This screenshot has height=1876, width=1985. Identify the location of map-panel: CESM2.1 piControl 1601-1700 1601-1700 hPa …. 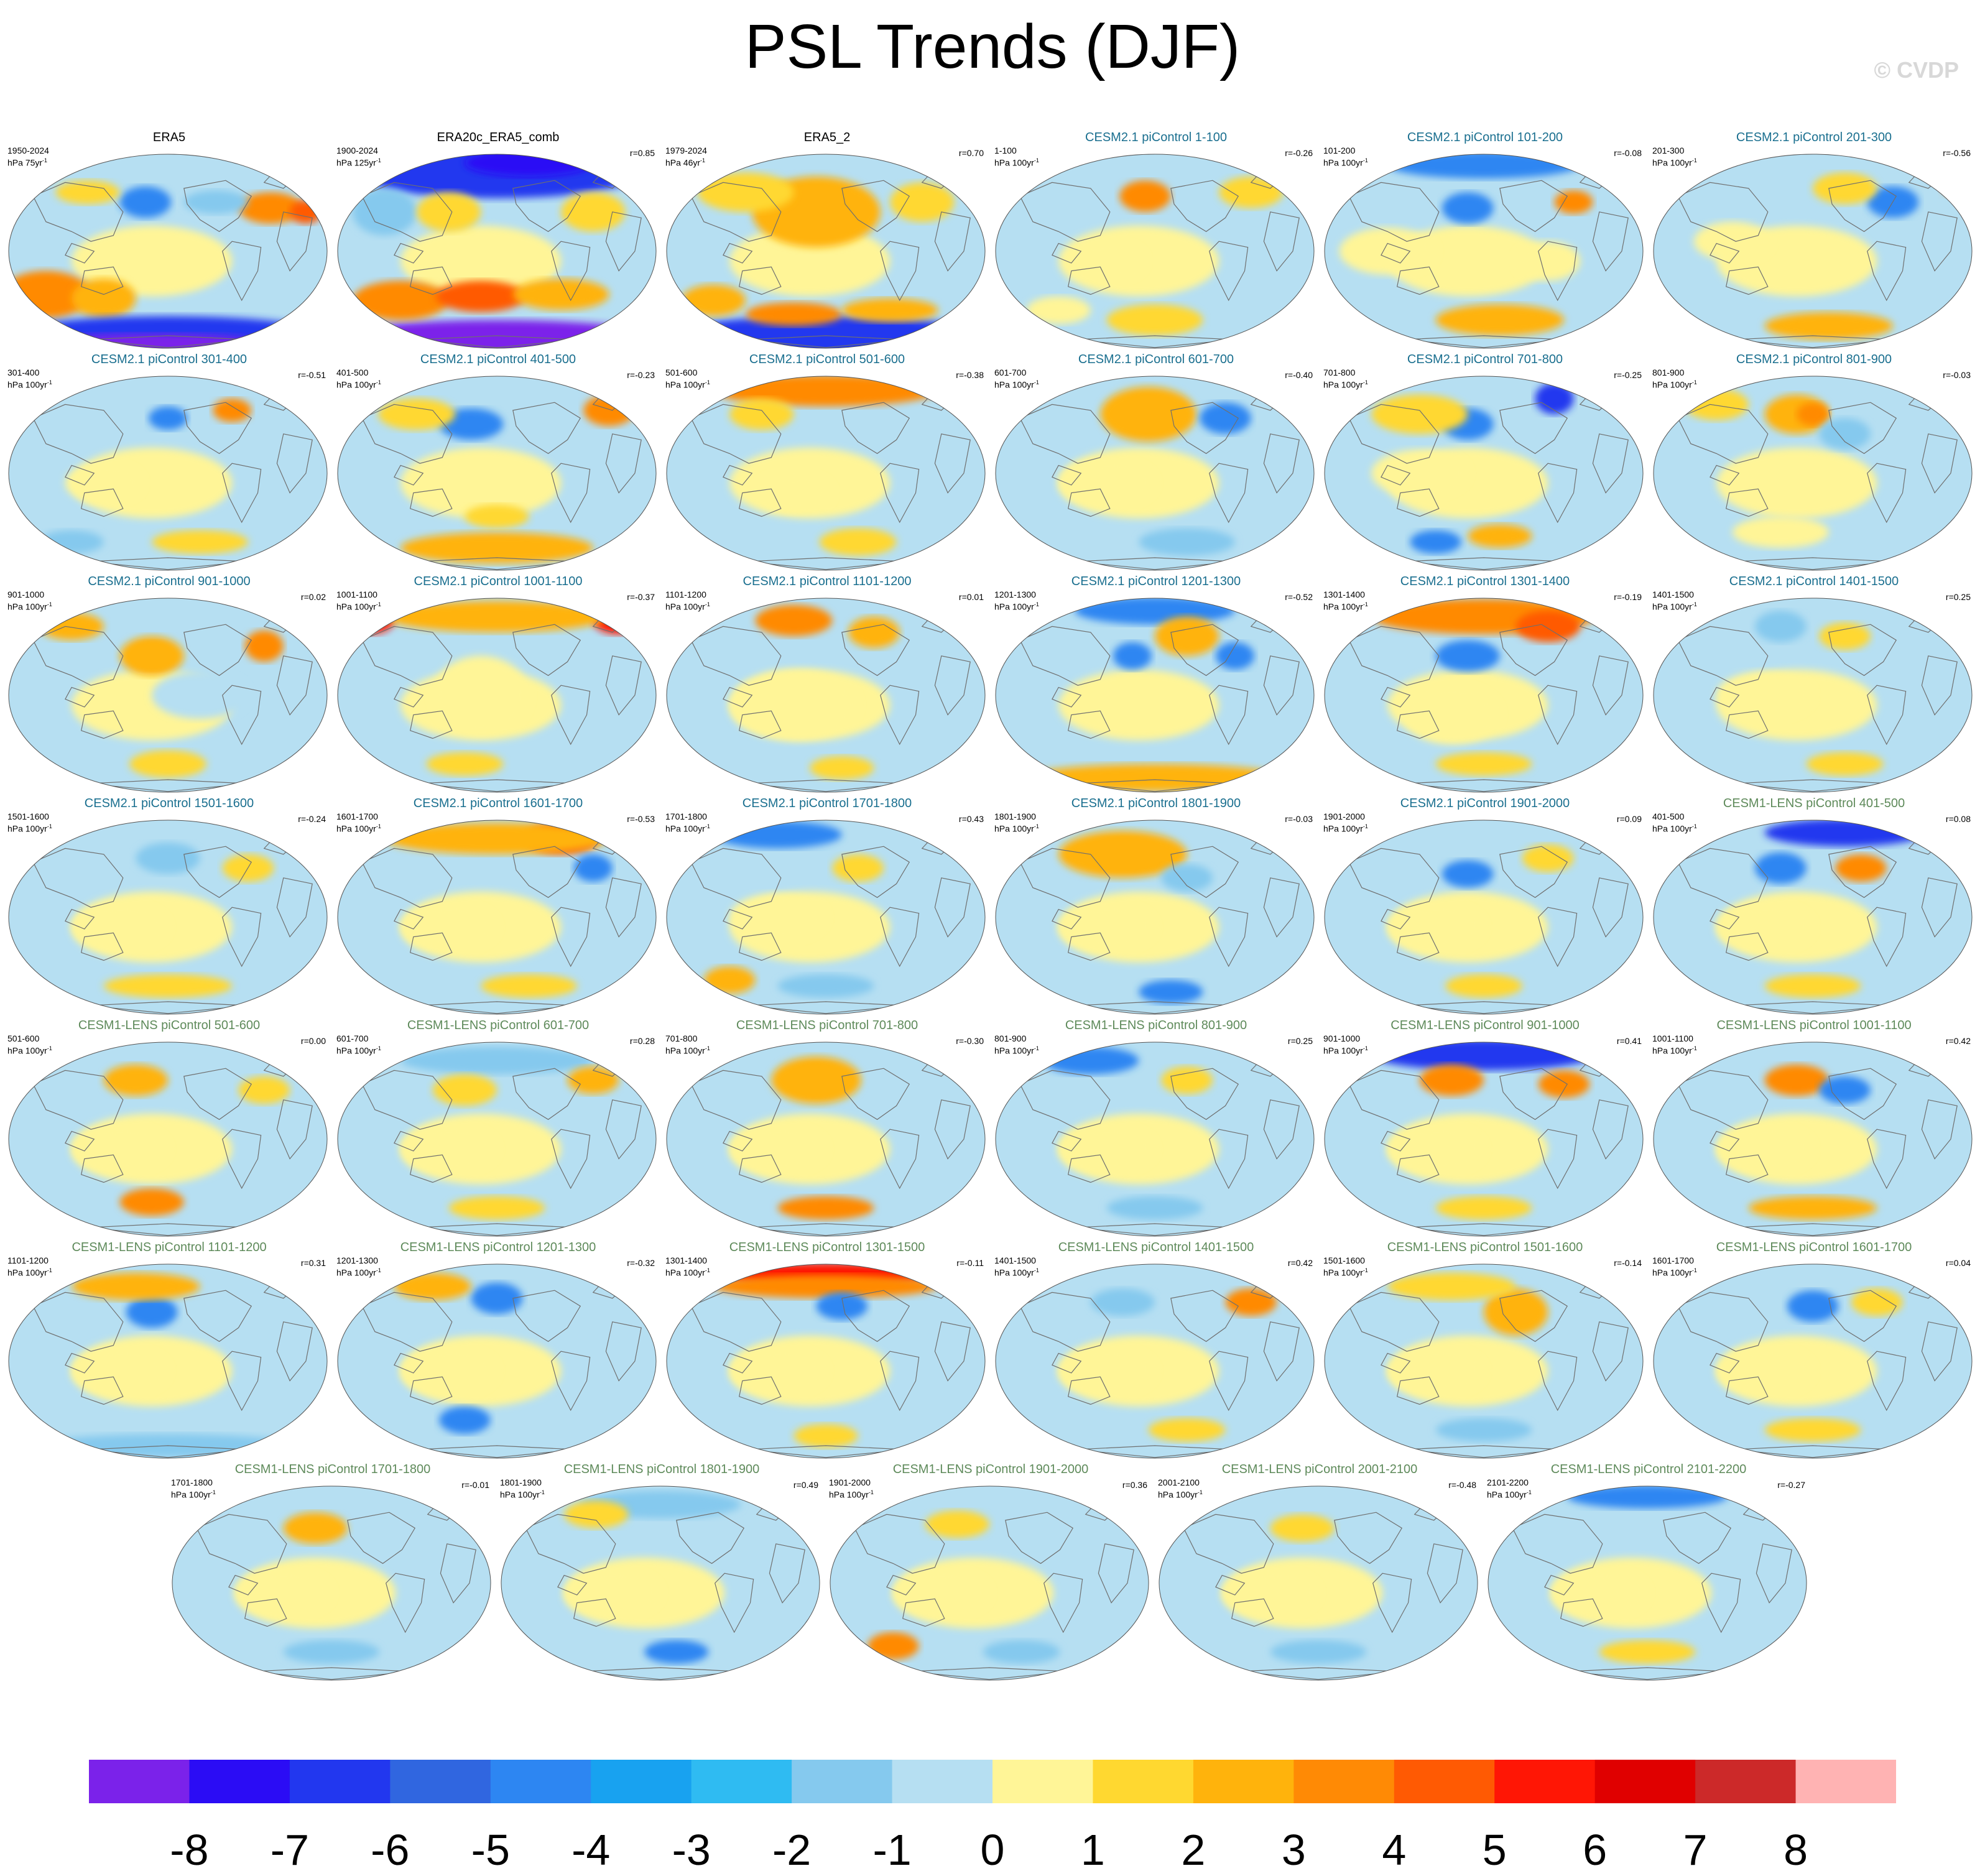
(498, 906).